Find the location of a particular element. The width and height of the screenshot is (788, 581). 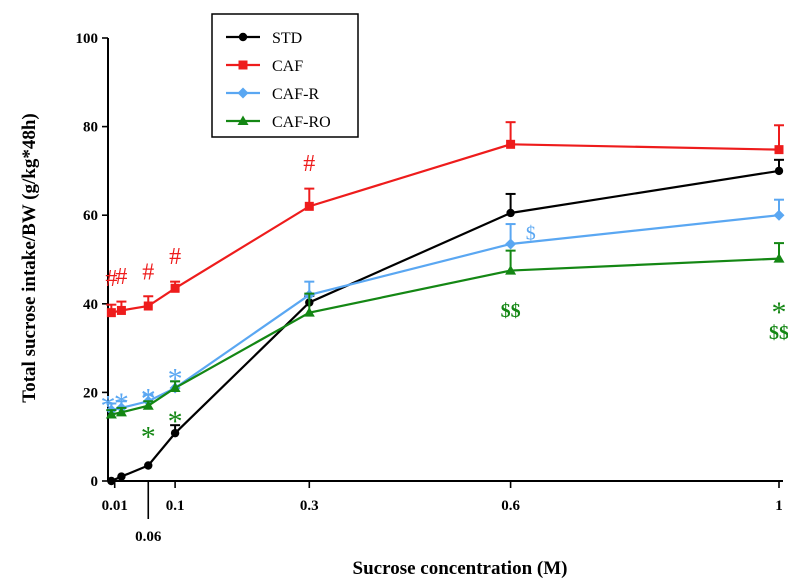

y-tick-label: 60 is located at coordinates (90, 216).